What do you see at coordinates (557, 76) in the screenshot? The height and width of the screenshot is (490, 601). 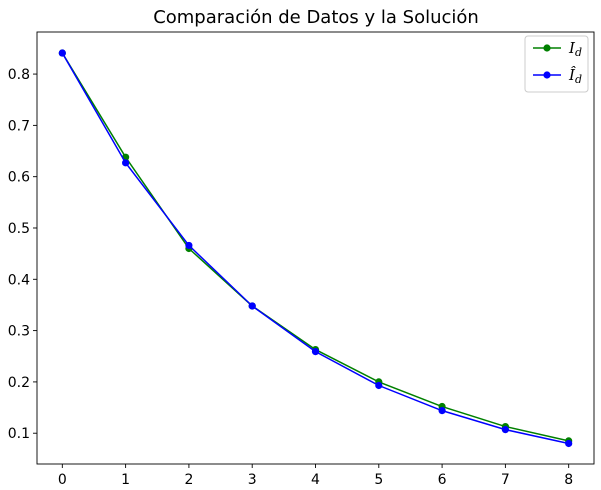 I see `legend-entry: Îd` at bounding box center [557, 76].